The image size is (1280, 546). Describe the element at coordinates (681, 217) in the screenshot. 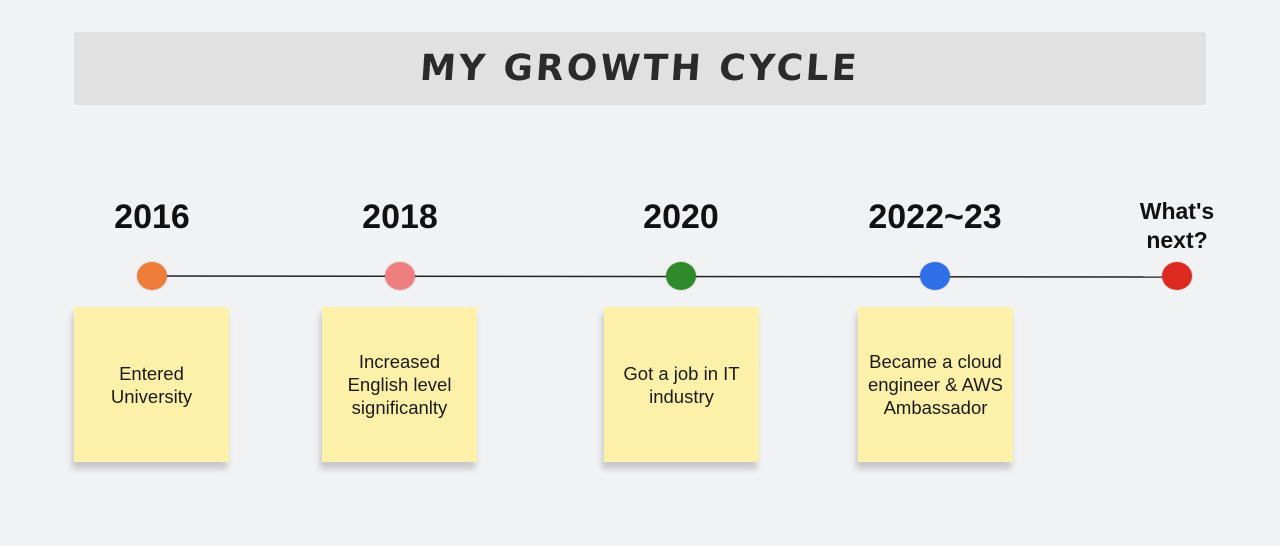

I see `year-label-2020: 2020` at that location.